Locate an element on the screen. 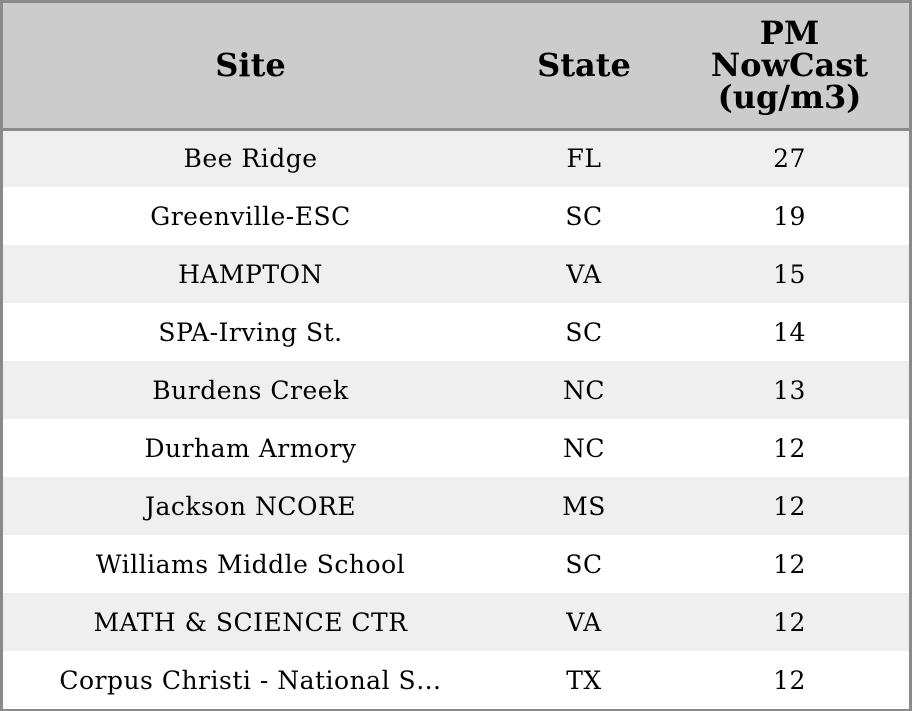 The width and height of the screenshot is (912, 711). column-header-pm: PM NowCast (ug/m3) is located at coordinates (789, 67).